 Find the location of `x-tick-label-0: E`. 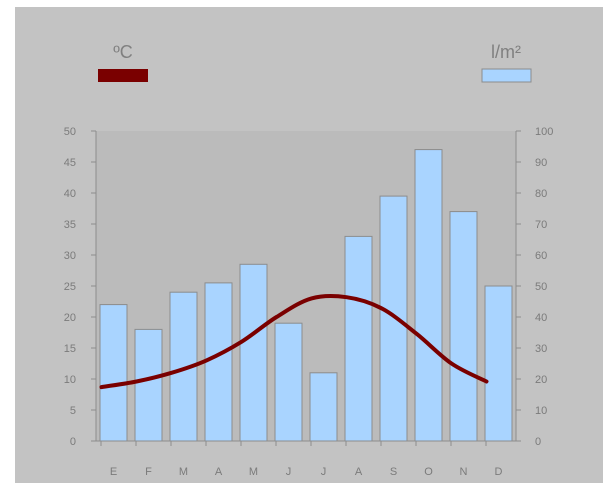

x-tick-label-0: E is located at coordinates (113, 472).